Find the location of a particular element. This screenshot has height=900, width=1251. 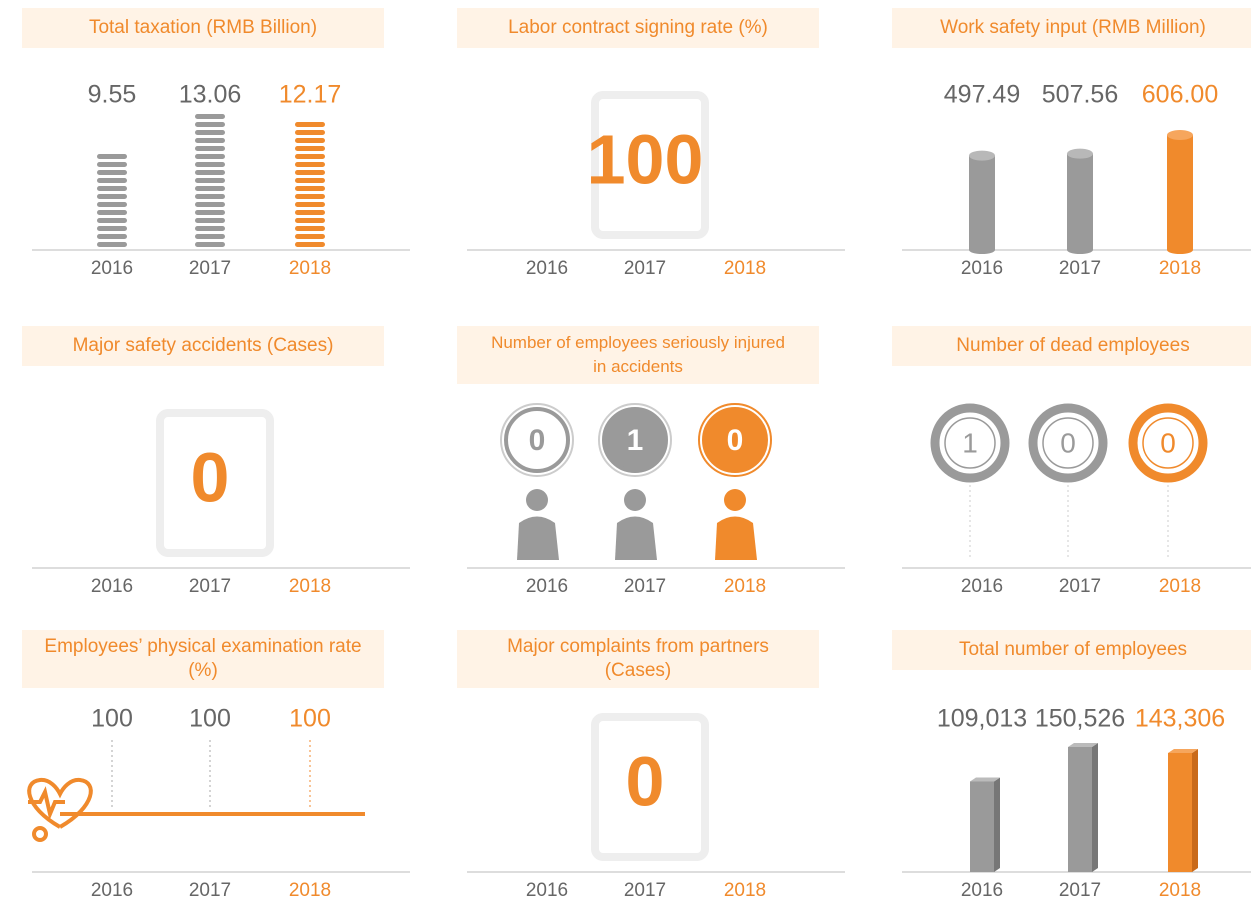

background-icon is located at coordinates (215, 483).